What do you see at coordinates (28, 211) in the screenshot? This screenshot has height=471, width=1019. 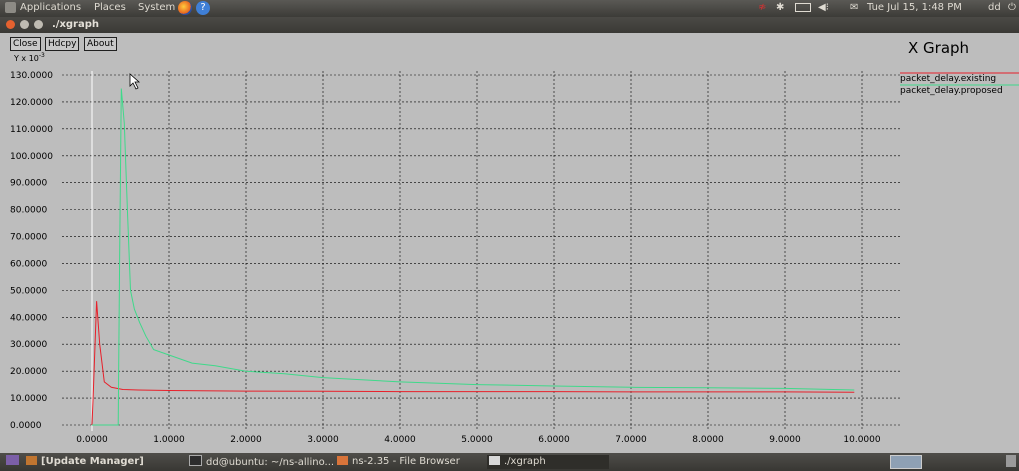 I see `y-tick-label: 80.0000` at bounding box center [28, 211].